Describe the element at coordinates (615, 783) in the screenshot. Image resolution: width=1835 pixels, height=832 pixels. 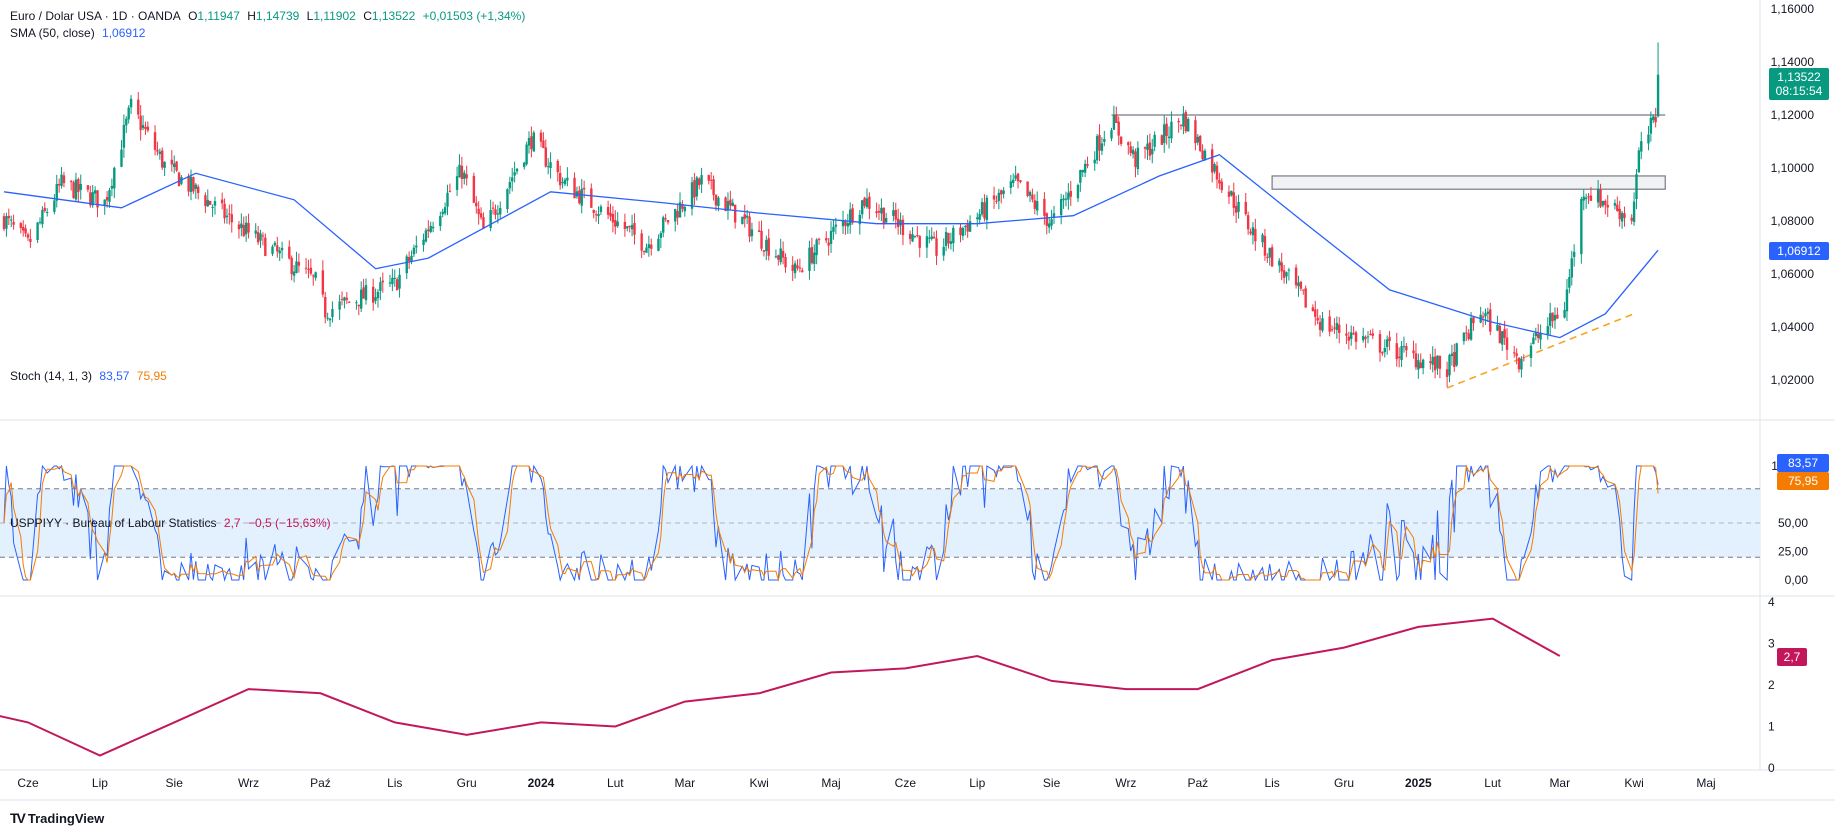
I see `time-axis-label: Lut` at that location.